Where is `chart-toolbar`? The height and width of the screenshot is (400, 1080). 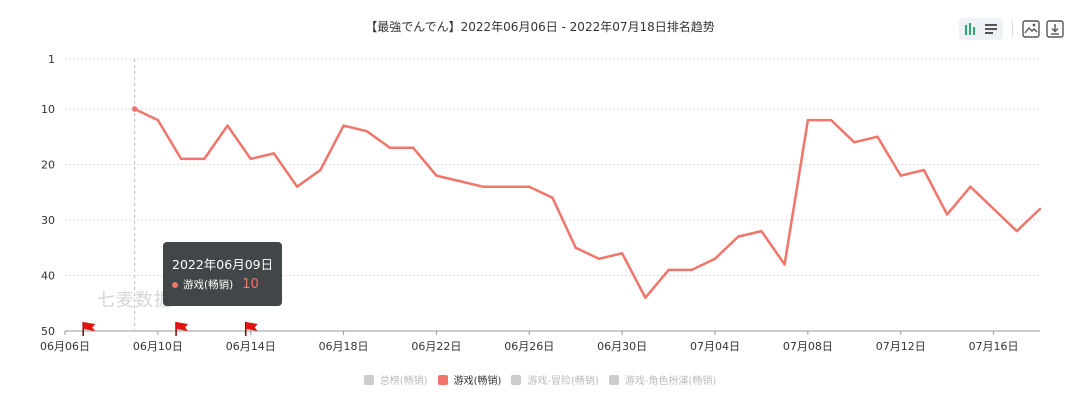 chart-toolbar is located at coordinates (1011, 29).